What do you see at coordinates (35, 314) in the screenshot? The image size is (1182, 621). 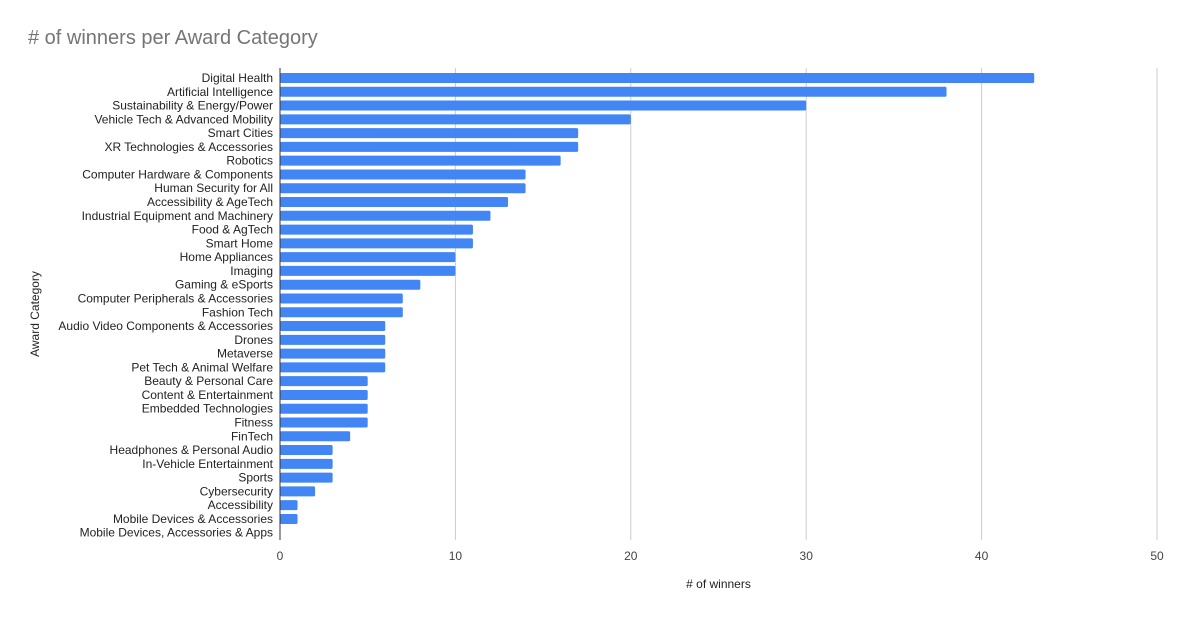 I see `y-axis-title: Award Category` at bounding box center [35, 314].